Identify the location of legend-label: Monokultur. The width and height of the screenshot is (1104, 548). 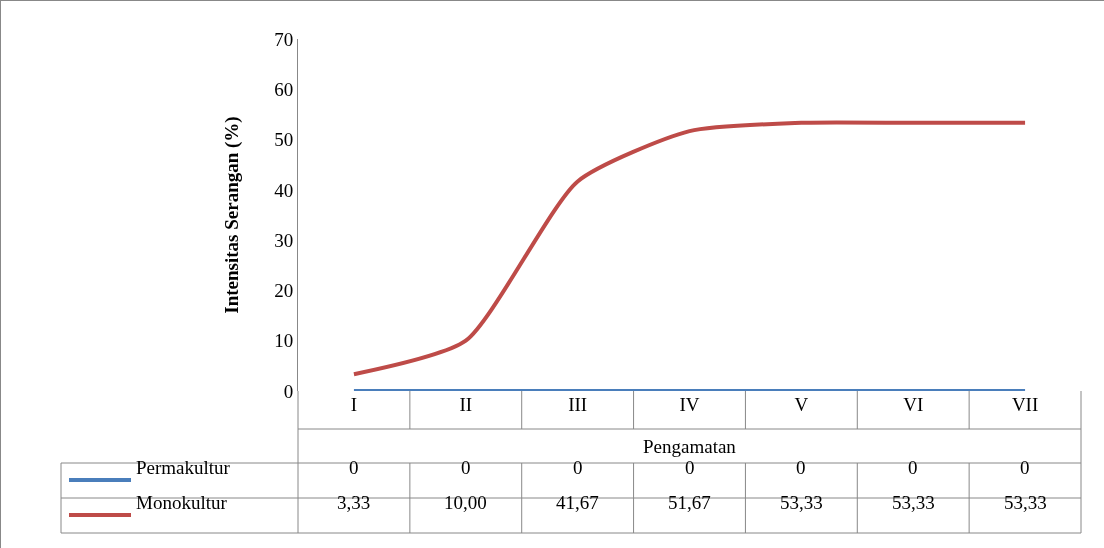
(182, 502).